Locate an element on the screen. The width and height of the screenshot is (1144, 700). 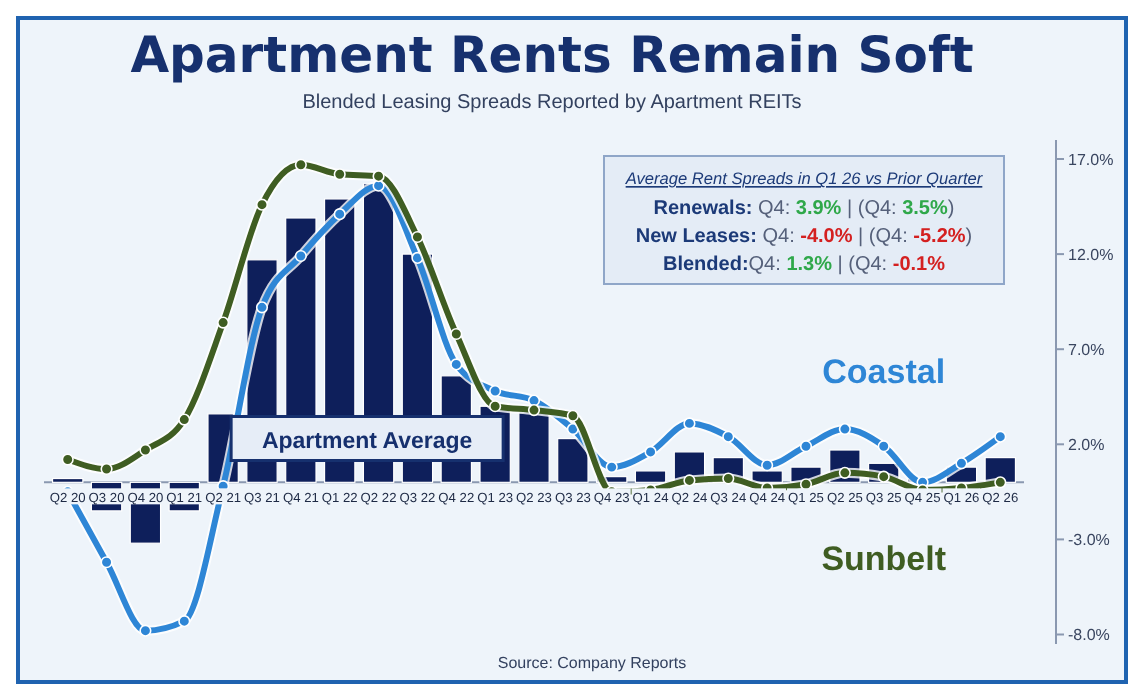
annotation: Average Rent Spreads in Q1 26 vs Prior Quarter is located at coordinates (804, 178).